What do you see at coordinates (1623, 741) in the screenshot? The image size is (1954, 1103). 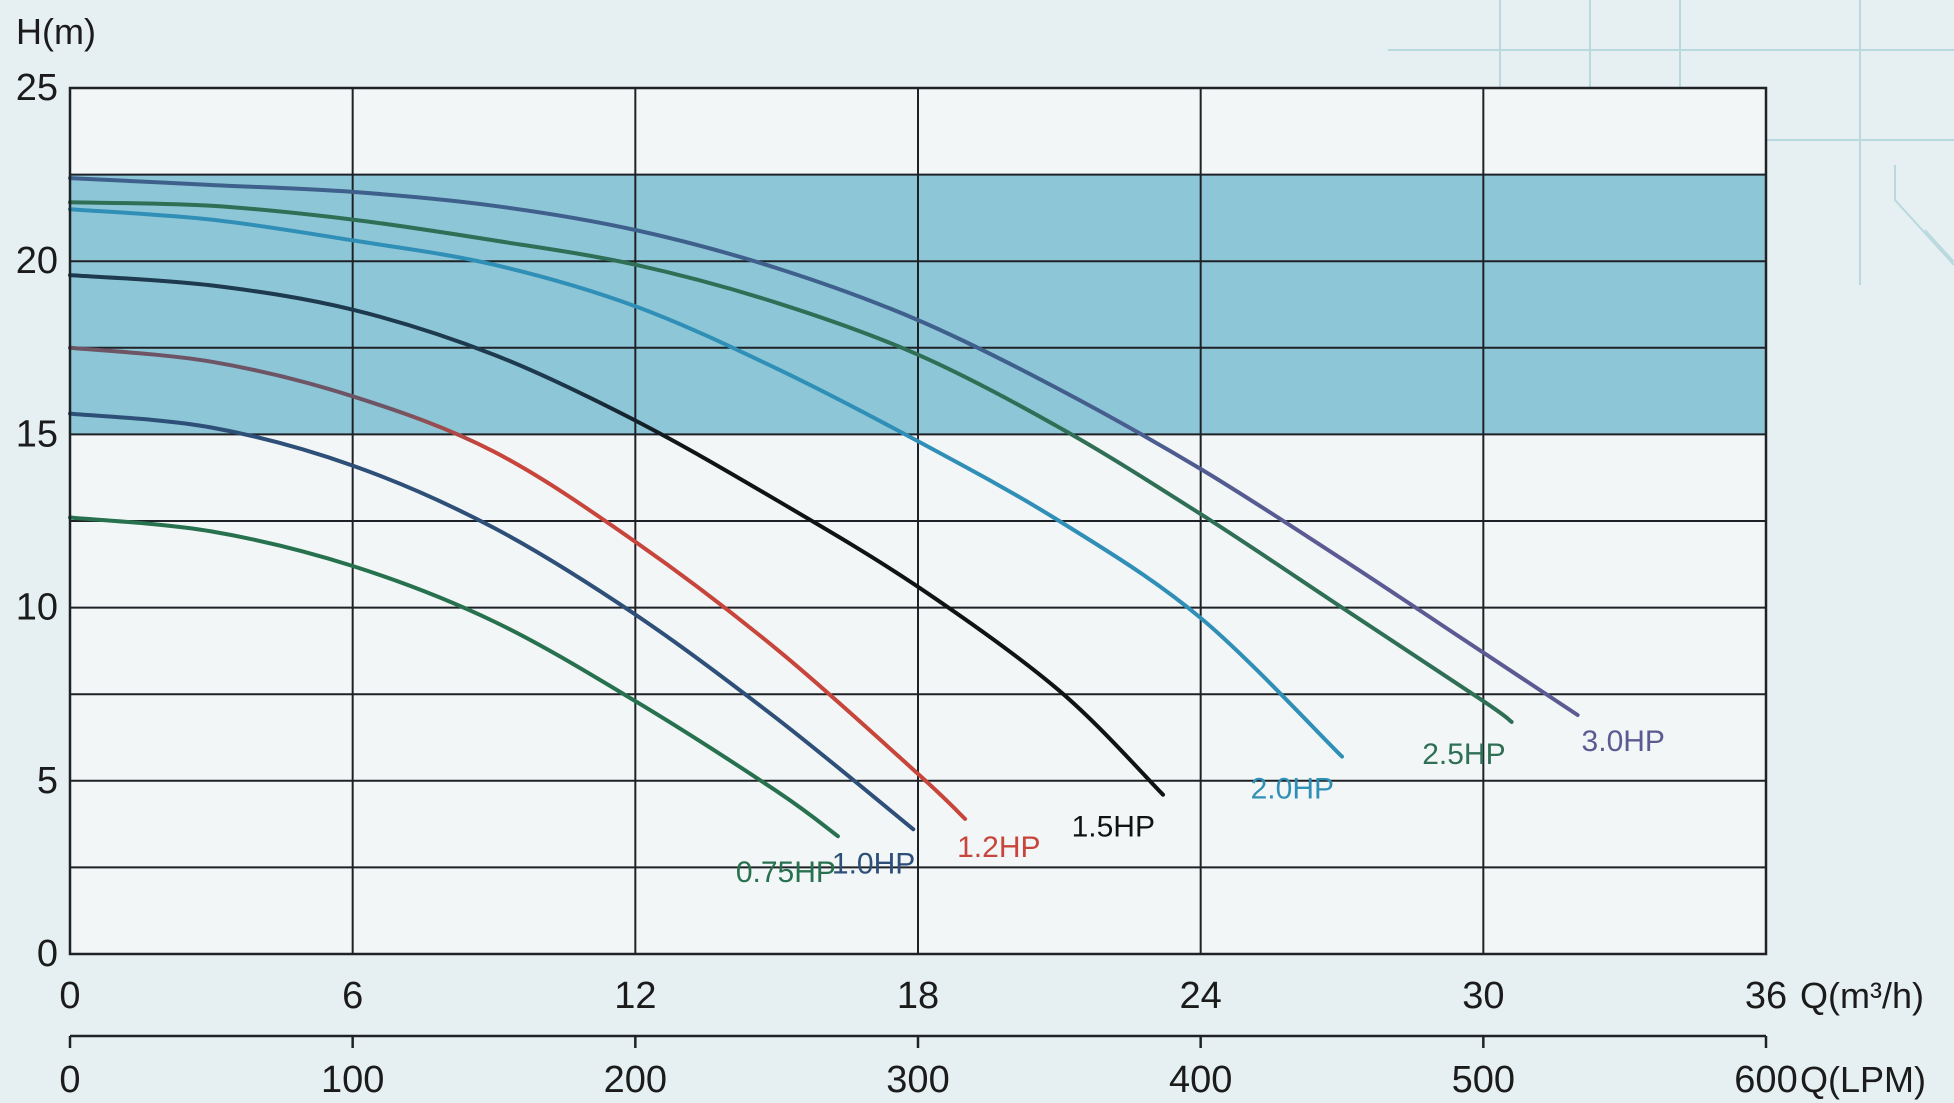 I see `series-label: 3.0HP` at bounding box center [1623, 741].